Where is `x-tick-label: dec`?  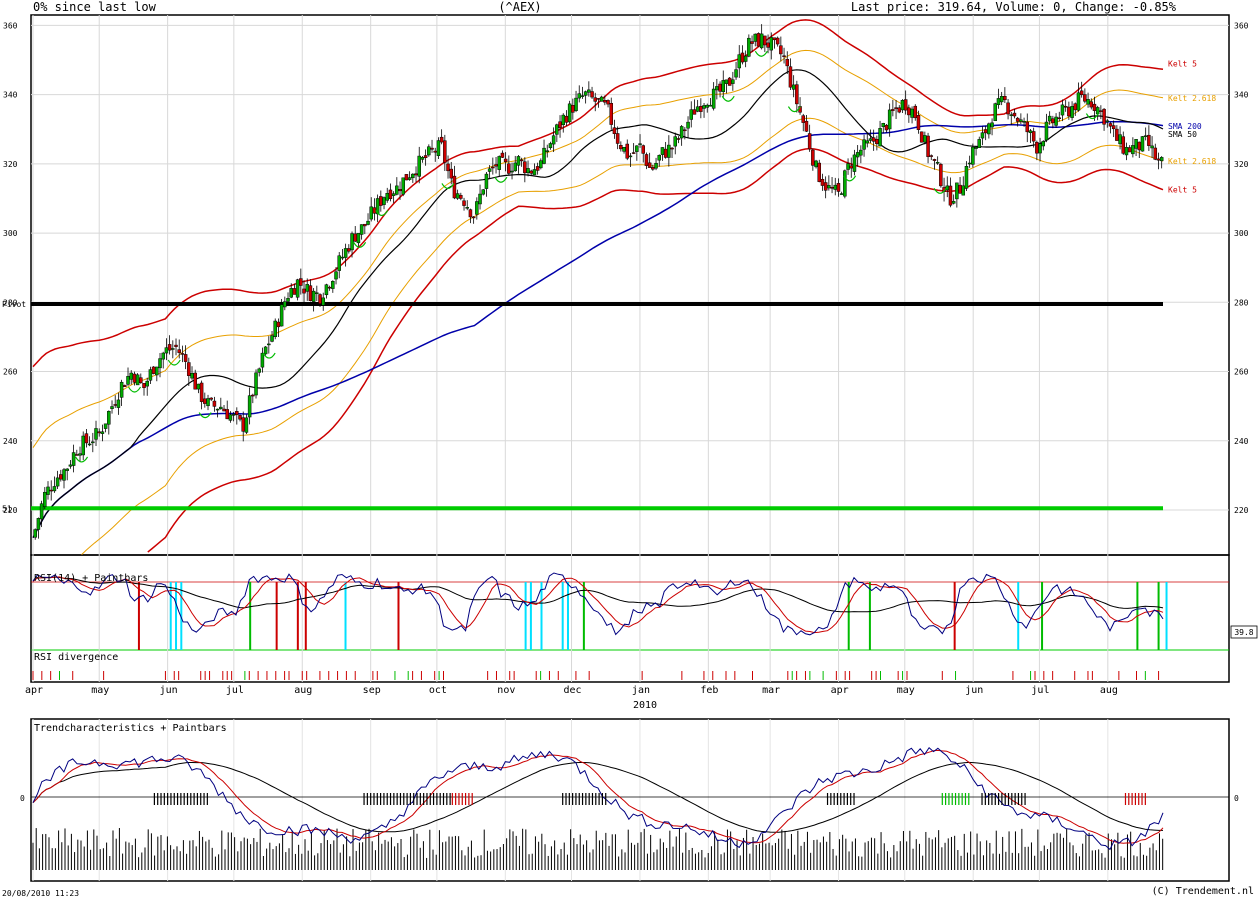
x-tick-label: dec is located at coordinates (573, 690).